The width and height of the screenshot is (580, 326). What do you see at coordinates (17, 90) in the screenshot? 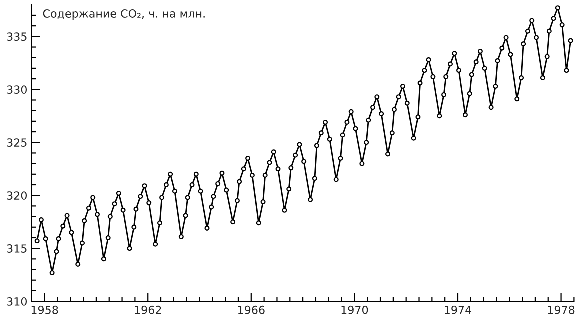
I see `y-tick-label: 330` at bounding box center [17, 90].